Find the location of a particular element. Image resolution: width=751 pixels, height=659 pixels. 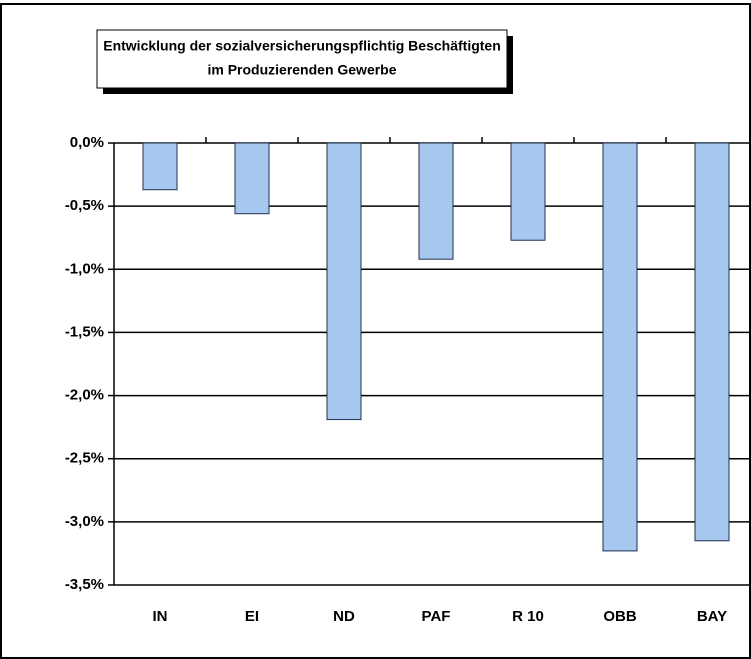

y-tick-label: -2,0% is located at coordinates (84, 395).